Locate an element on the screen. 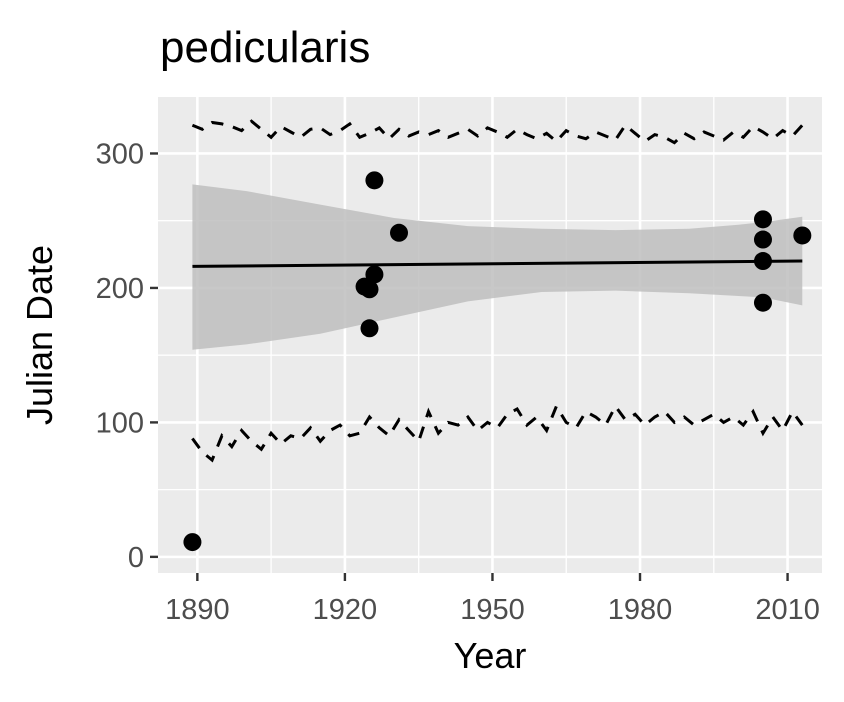  y-tick-label: 300 is located at coordinates (120, 154).